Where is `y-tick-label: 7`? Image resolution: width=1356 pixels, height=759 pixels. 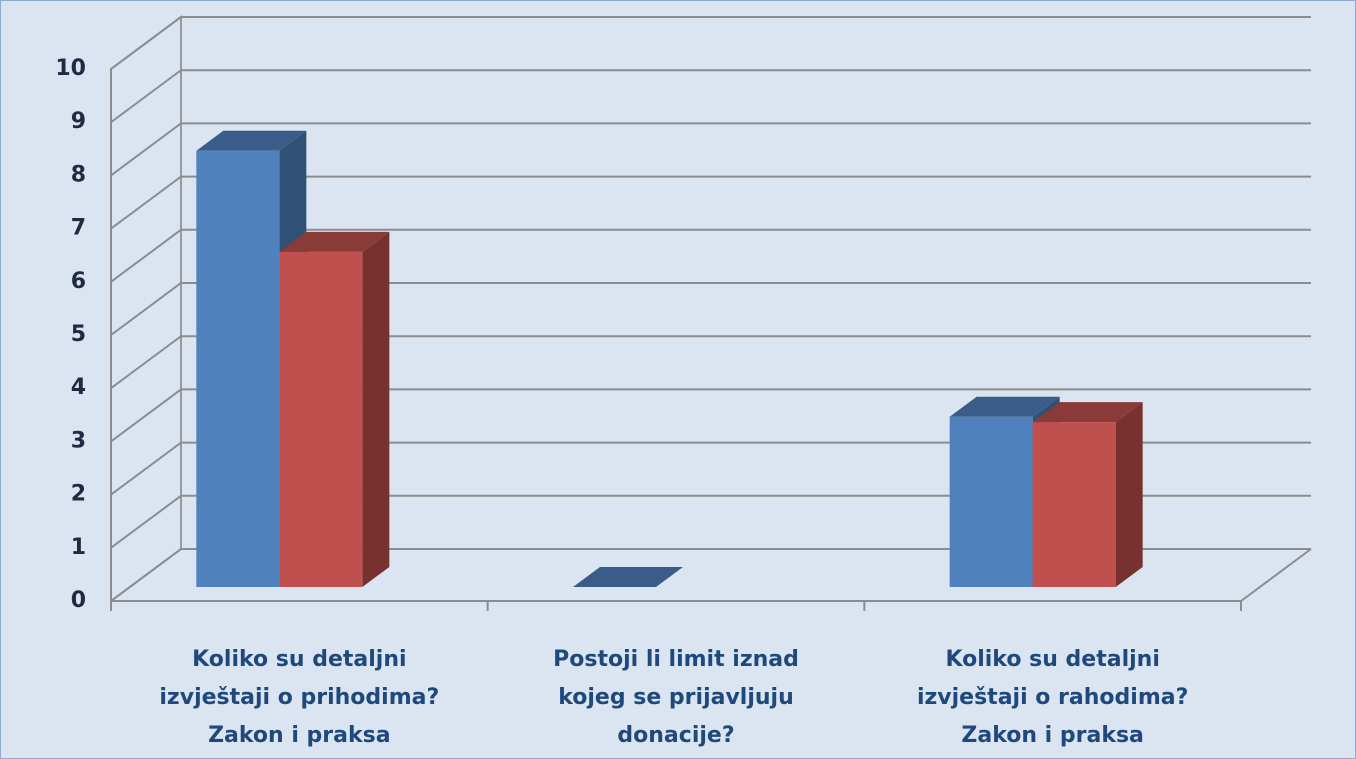
y-tick-label: 7 is located at coordinates (78, 228).